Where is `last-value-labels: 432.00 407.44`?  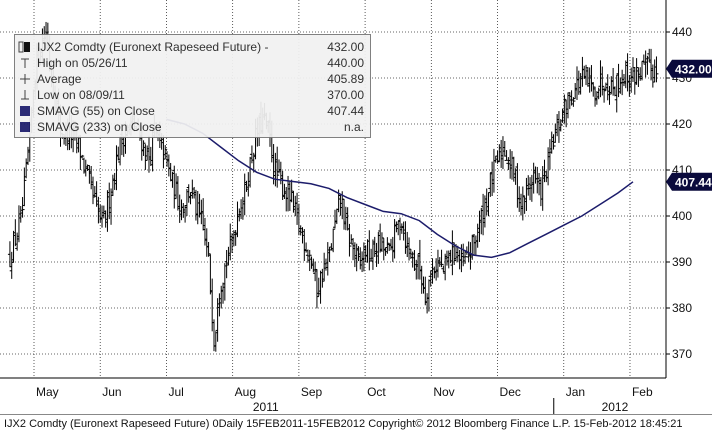
last-value-labels: 432.00 407.44 is located at coordinates (689, 125).